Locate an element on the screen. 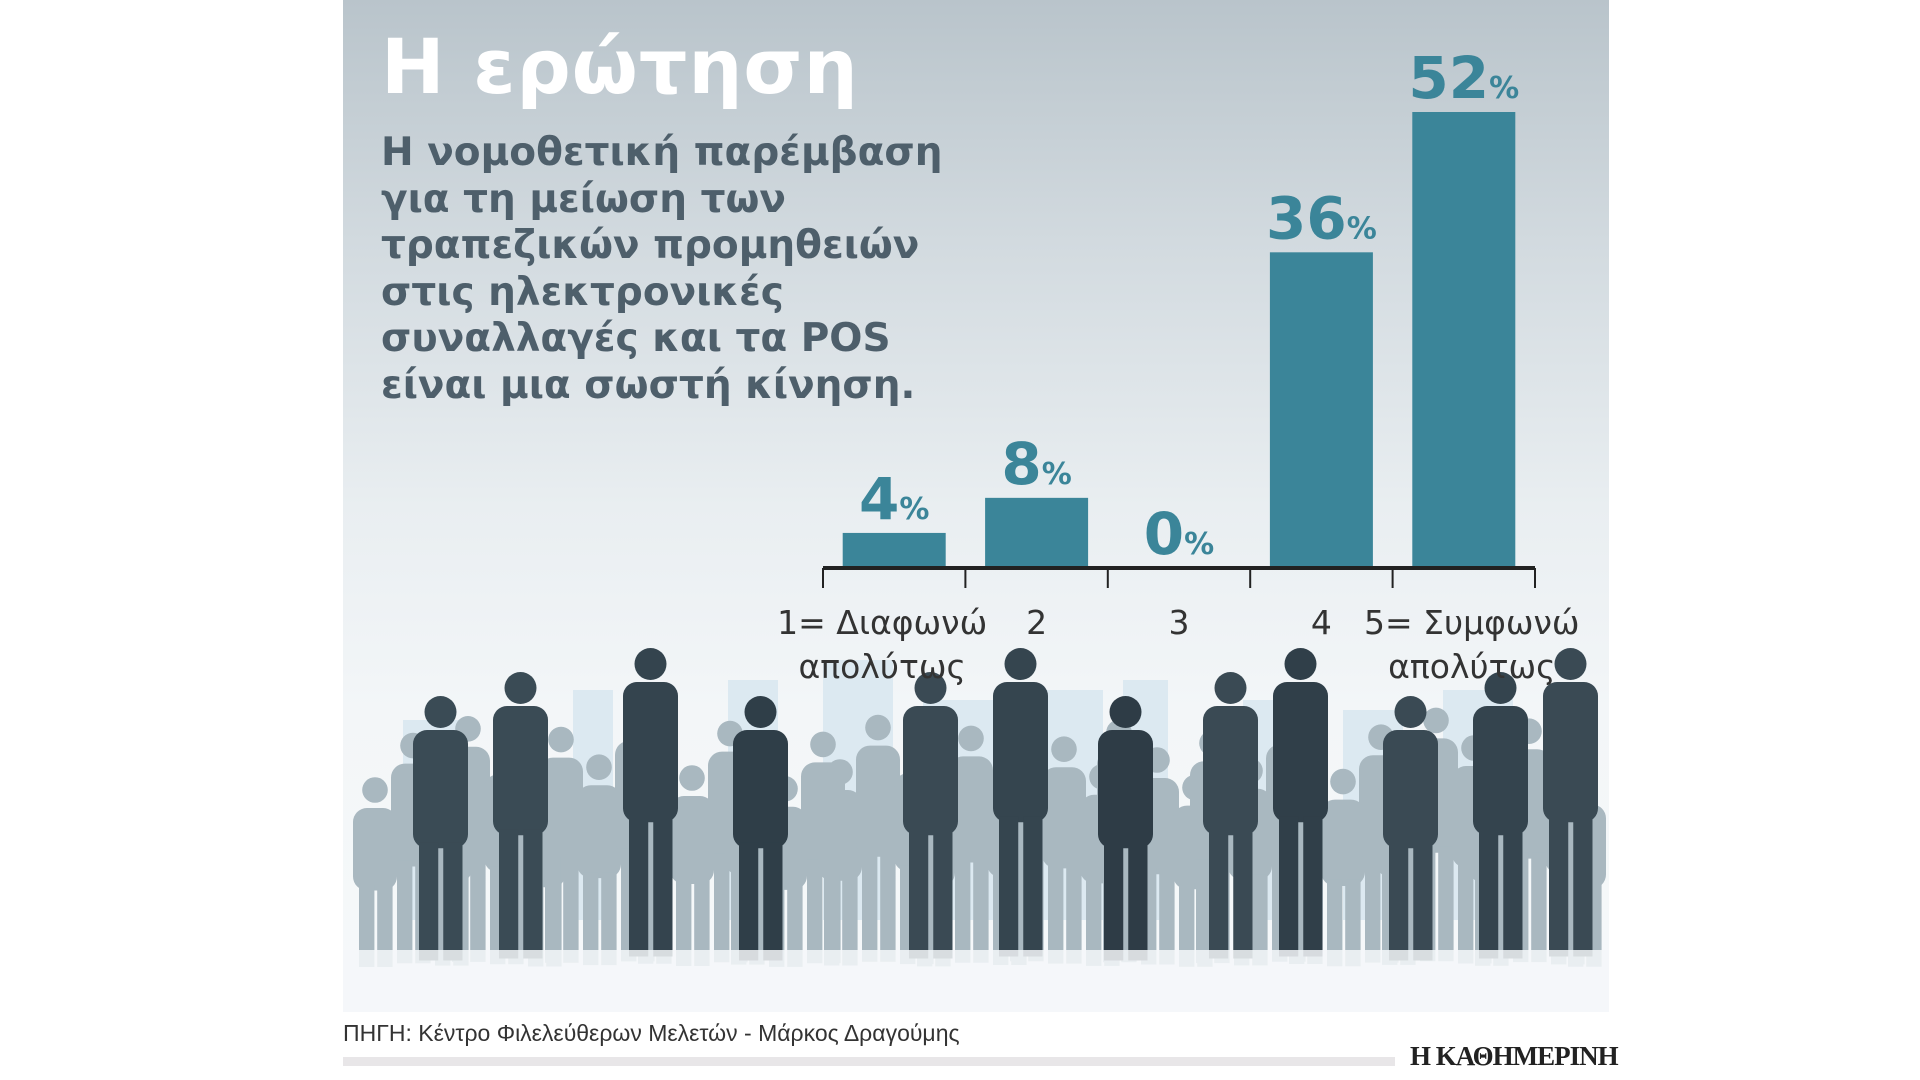 The image size is (1920, 1080). category-label-4: 4 is located at coordinates (1321, 622).